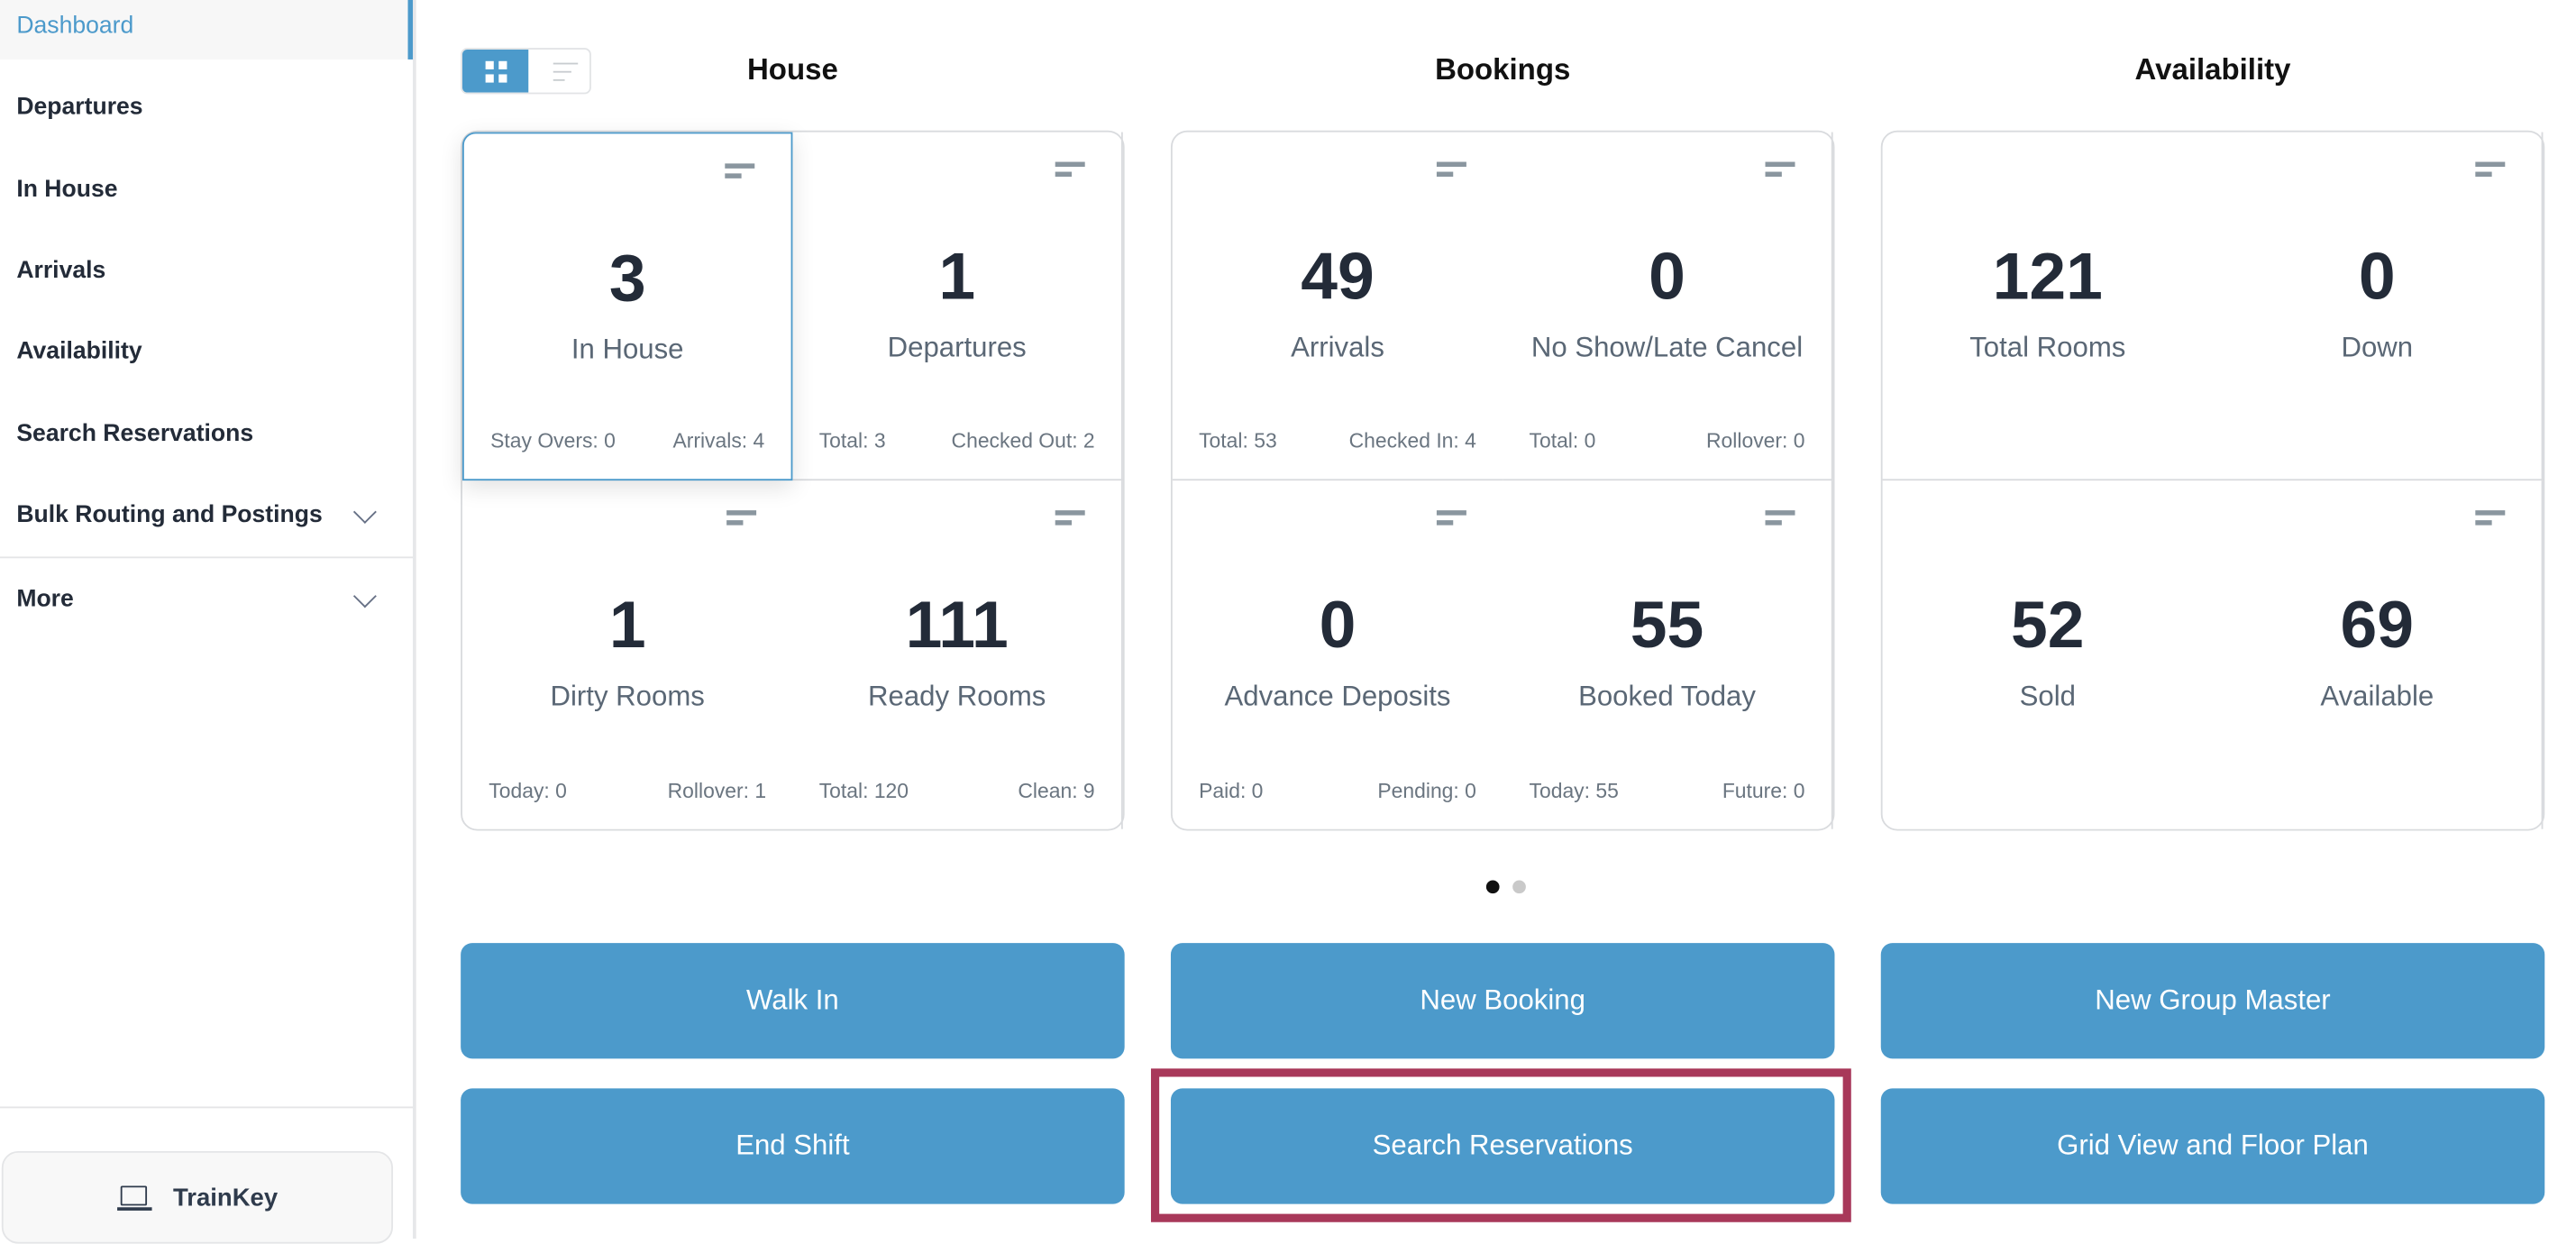 The height and width of the screenshot is (1244, 2576). I want to click on stat-footer-left: Today: 55, so click(1574, 791).